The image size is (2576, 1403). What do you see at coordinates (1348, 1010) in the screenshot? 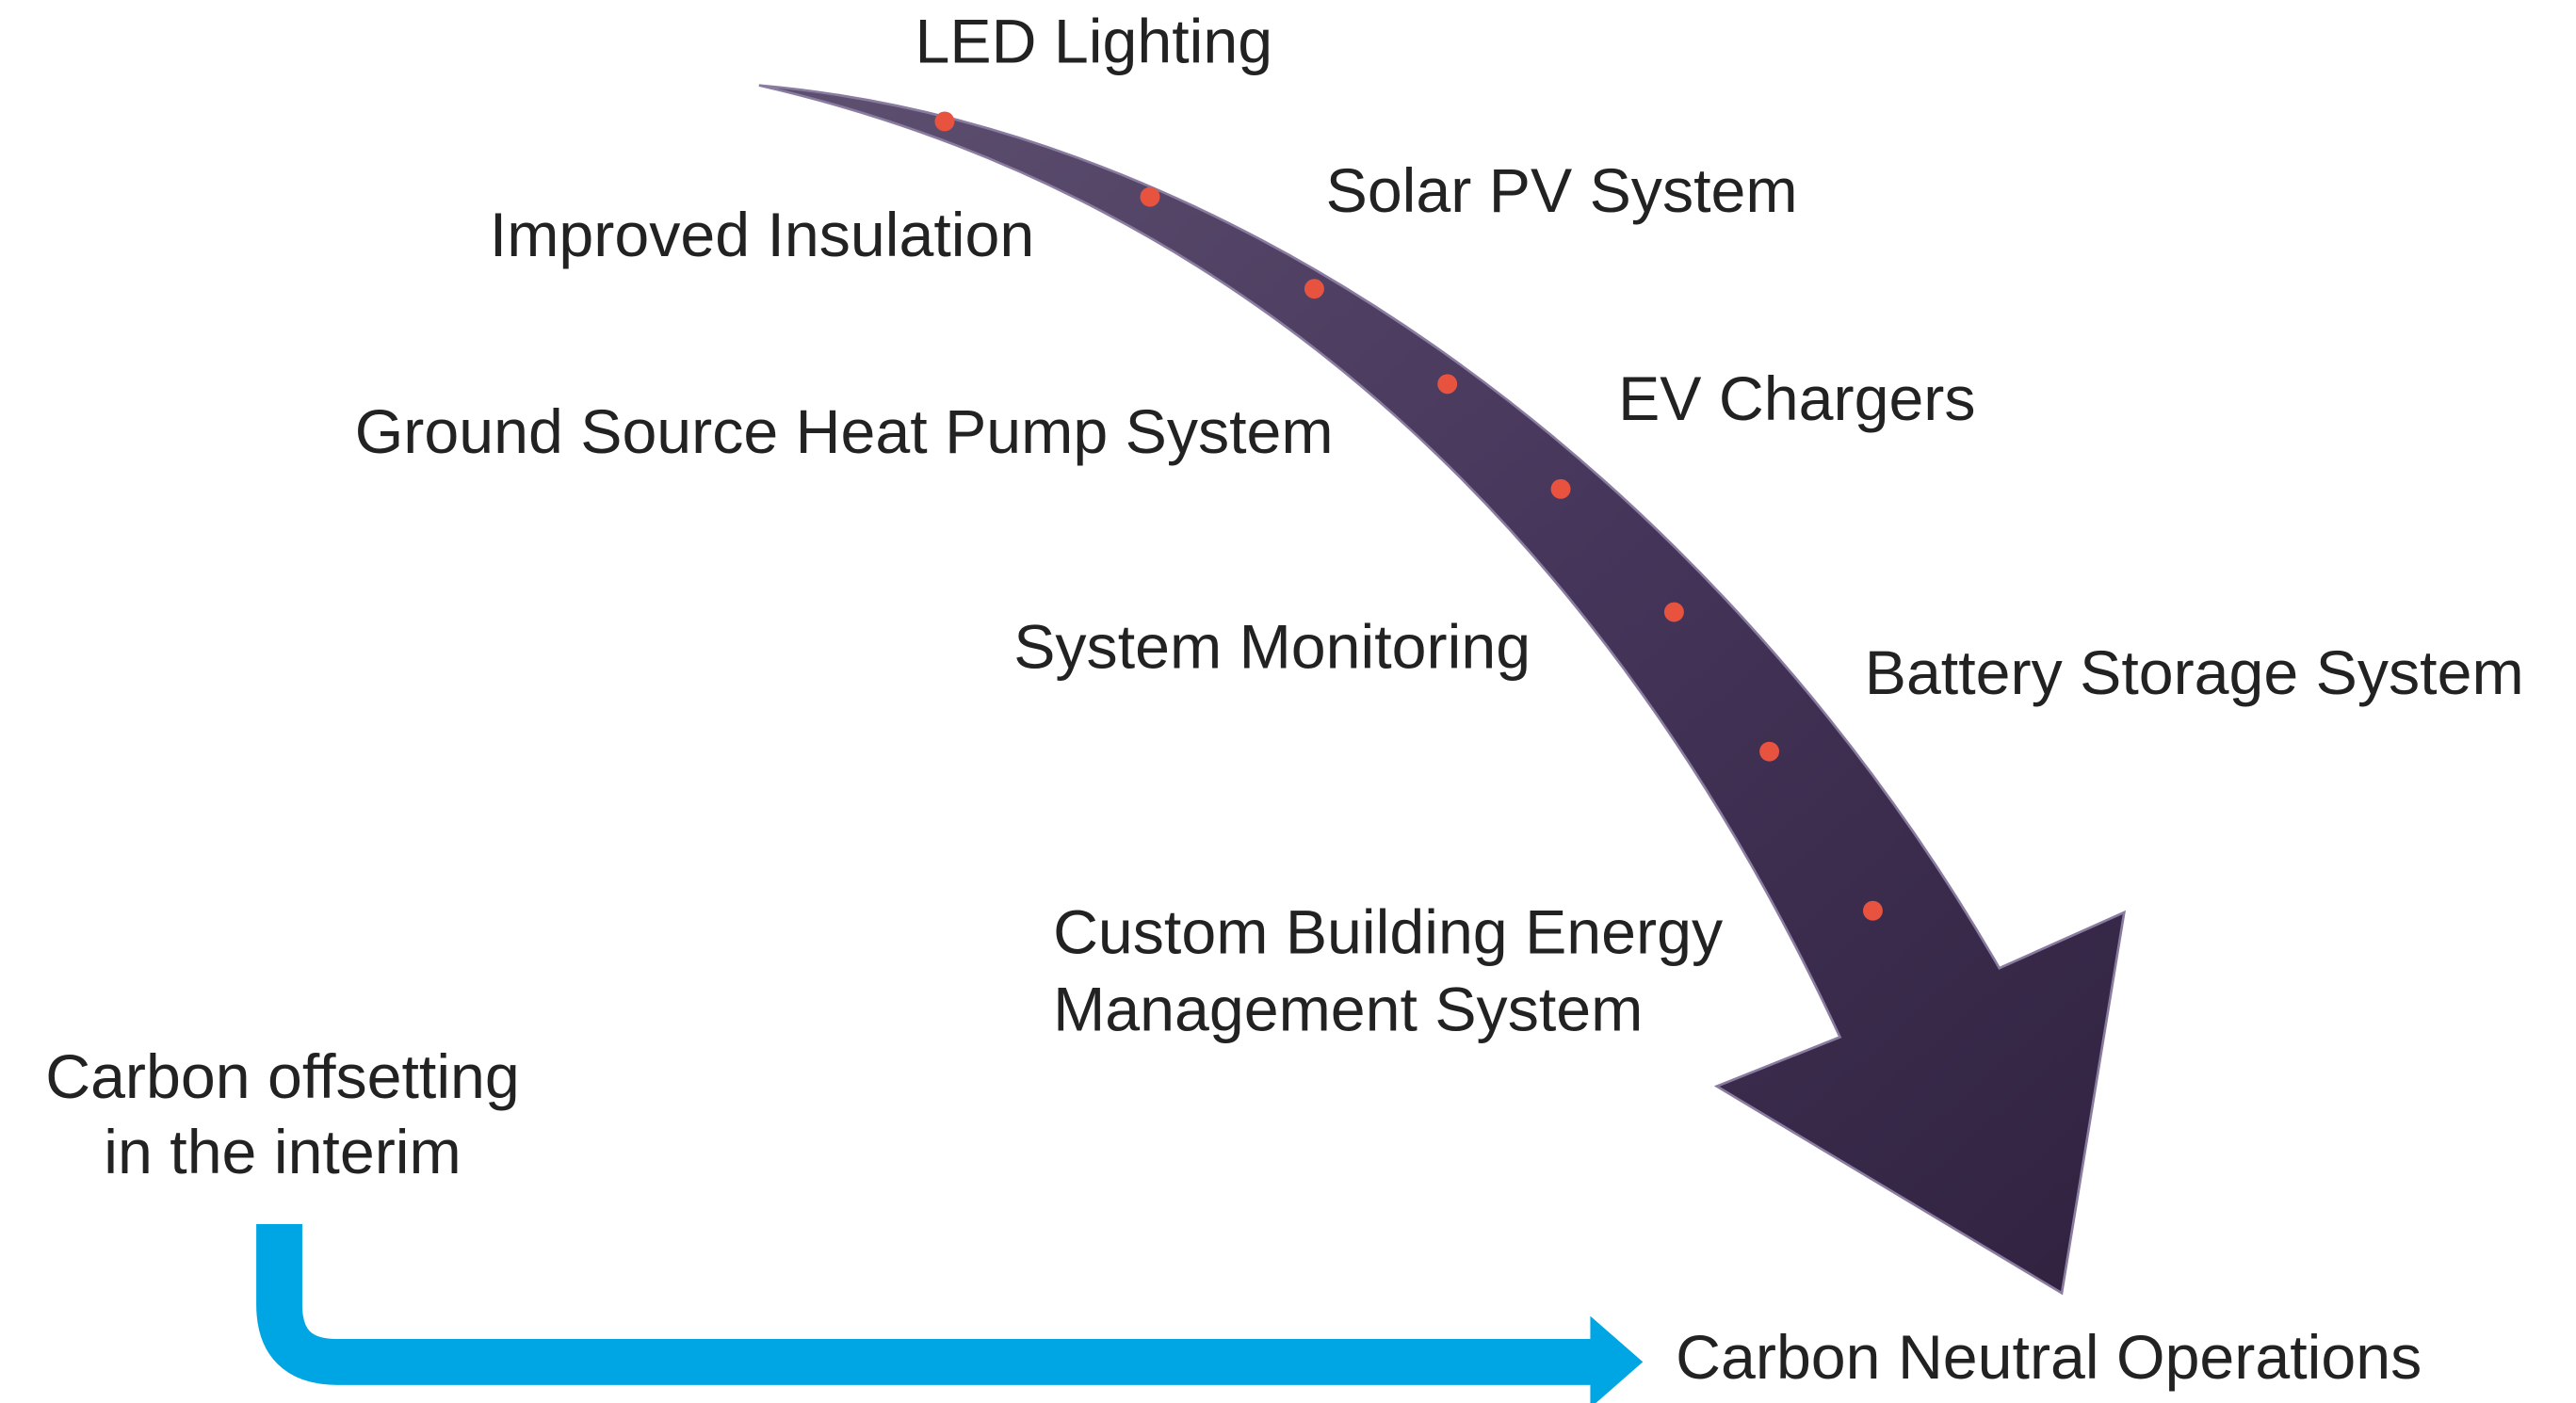
I see `step-label: Management System` at bounding box center [1348, 1010].